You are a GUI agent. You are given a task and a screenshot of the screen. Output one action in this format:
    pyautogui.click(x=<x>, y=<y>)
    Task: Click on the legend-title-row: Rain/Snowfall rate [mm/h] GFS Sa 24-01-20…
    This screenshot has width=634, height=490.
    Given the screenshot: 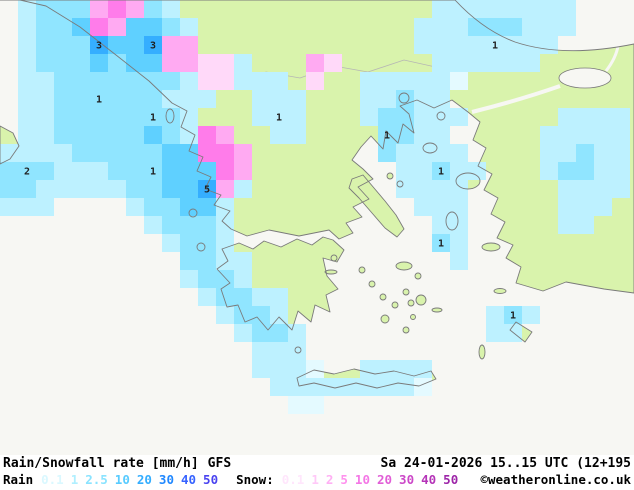 What is the action you would take?
    pyautogui.click(x=317, y=463)
    